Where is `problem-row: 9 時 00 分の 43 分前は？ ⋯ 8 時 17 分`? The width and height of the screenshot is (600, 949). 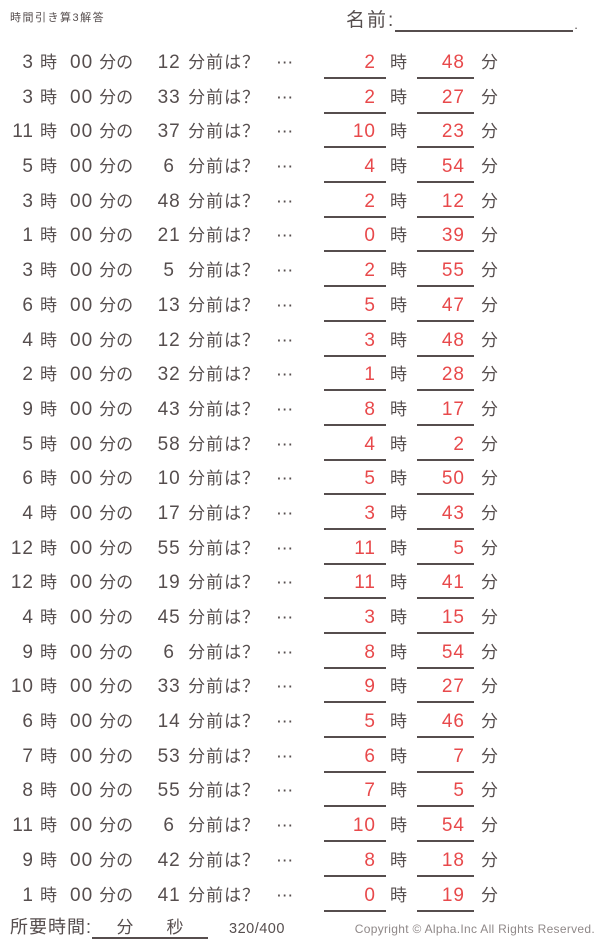 problem-row: 9 時 00 分の 43 分前は？ ⋯ 8 時 17 分 is located at coordinates (253, 408).